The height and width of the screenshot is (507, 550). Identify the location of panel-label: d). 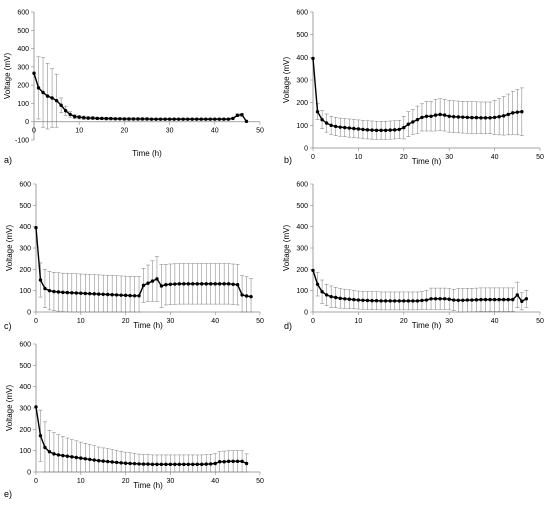
(288, 326).